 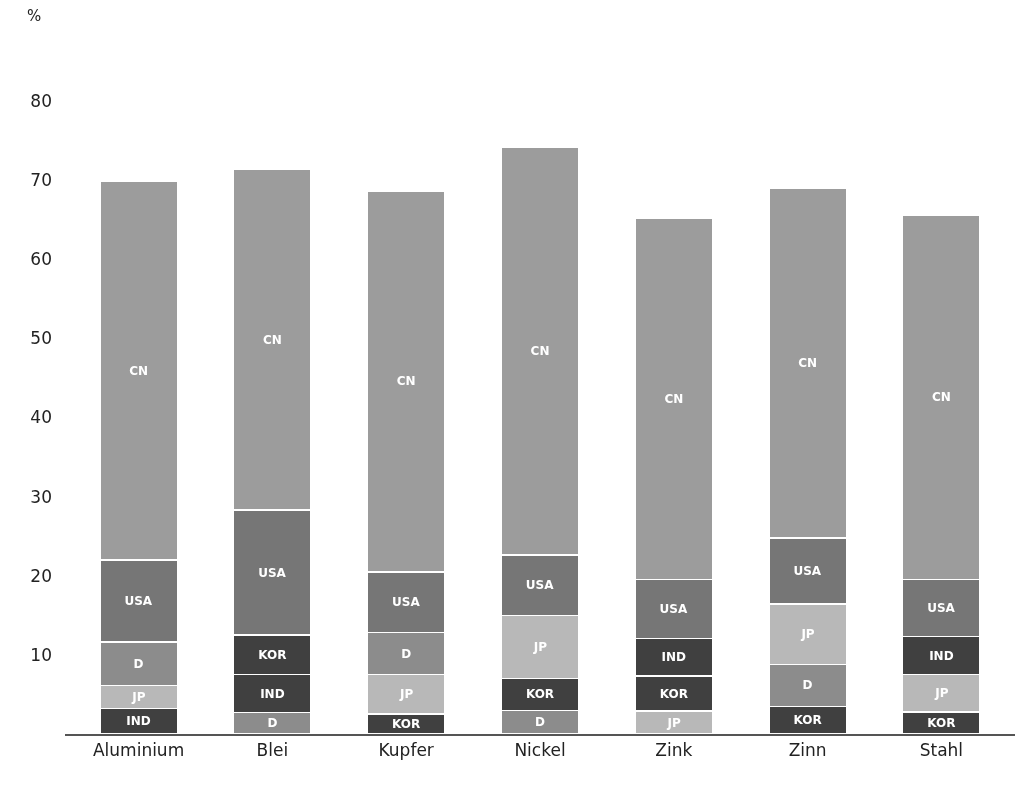 What do you see at coordinates (34, 16) in the screenshot?
I see `y-axis-title: %` at bounding box center [34, 16].